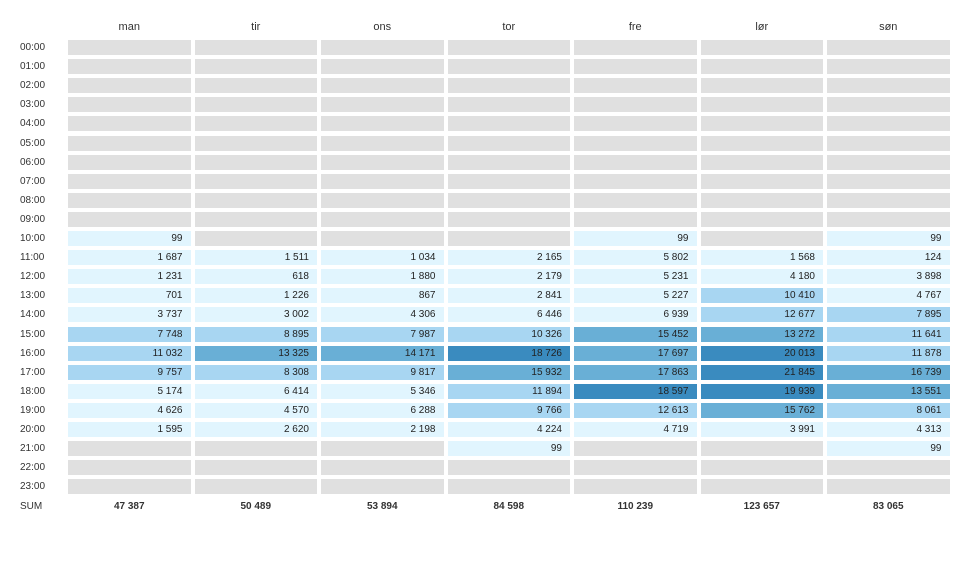 The image size is (960, 570). Describe the element at coordinates (33, 449) in the screenshot. I see `hour-label: 21:00` at that location.